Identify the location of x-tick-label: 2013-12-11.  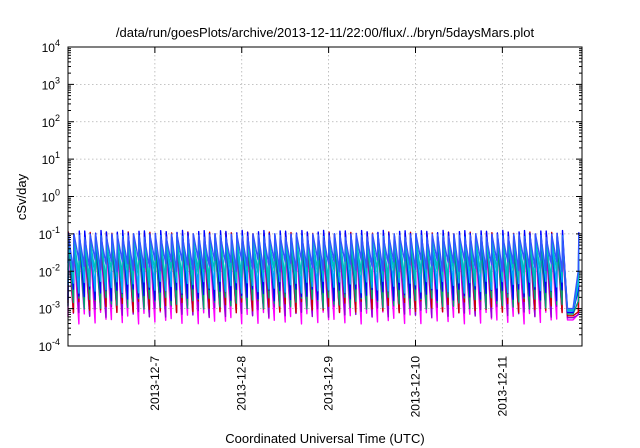
(502, 386).